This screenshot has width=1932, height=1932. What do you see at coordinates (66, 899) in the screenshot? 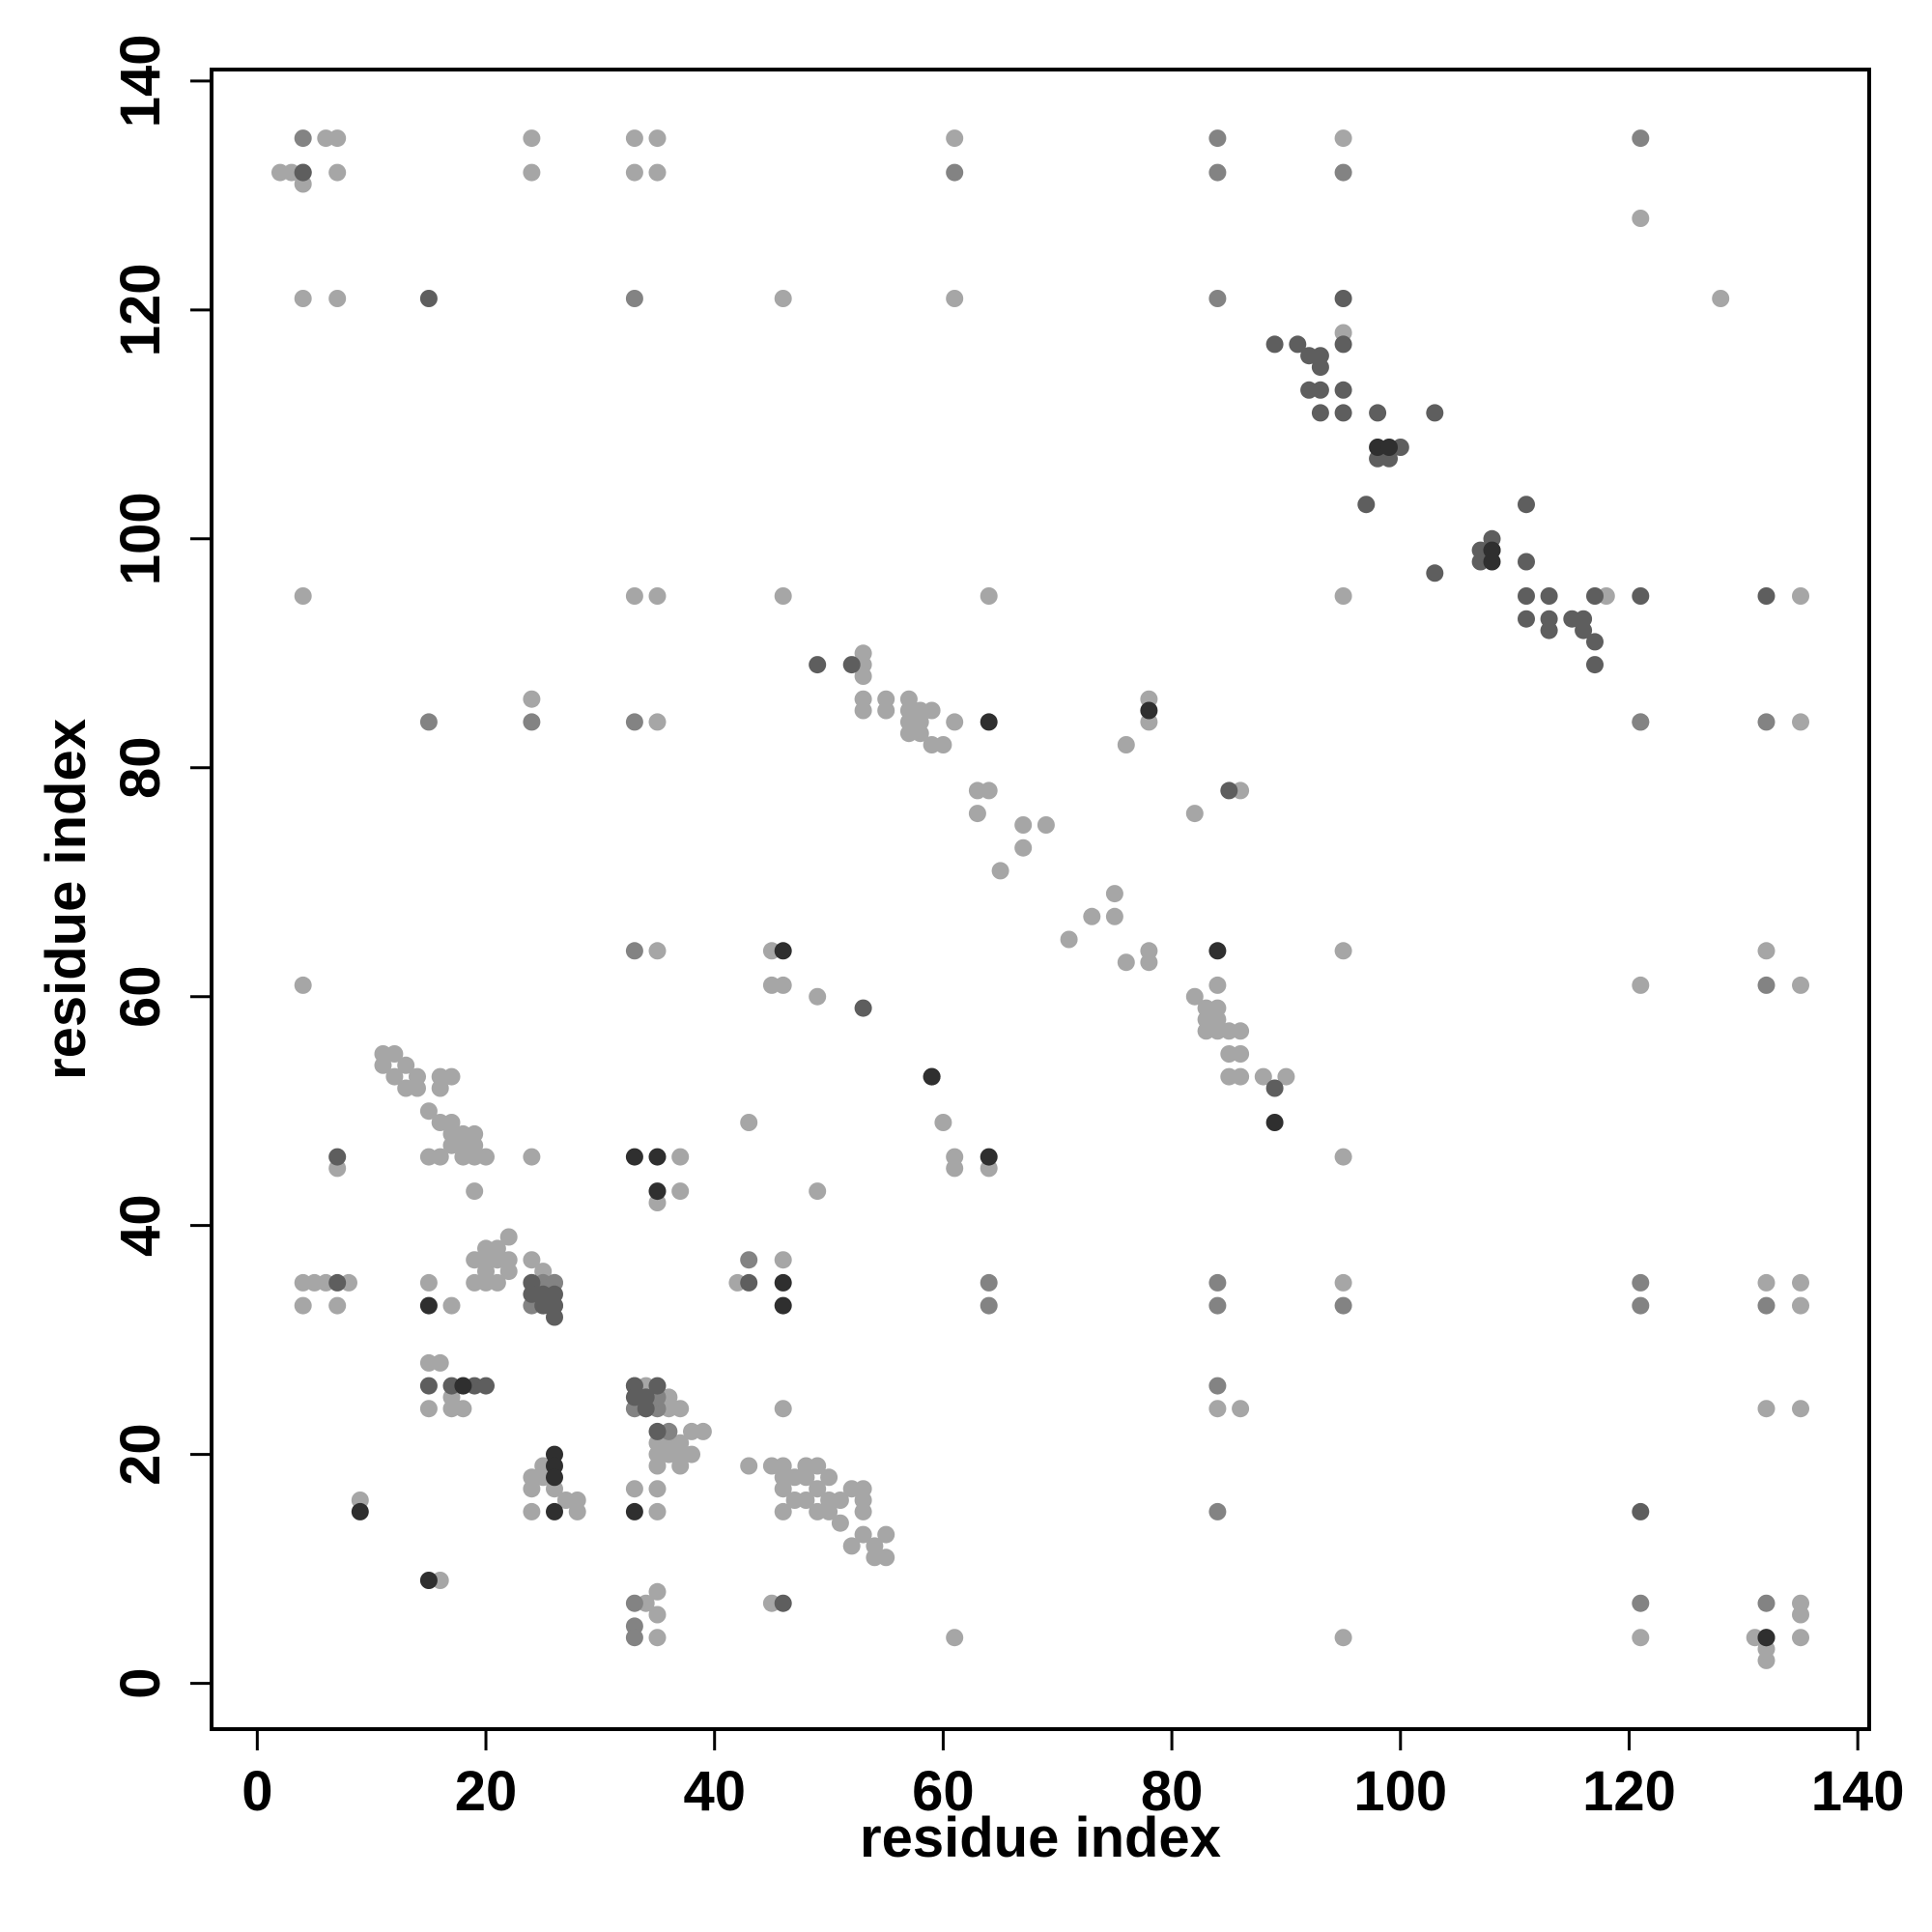
I see `y-axis-title: residue index` at bounding box center [66, 899].